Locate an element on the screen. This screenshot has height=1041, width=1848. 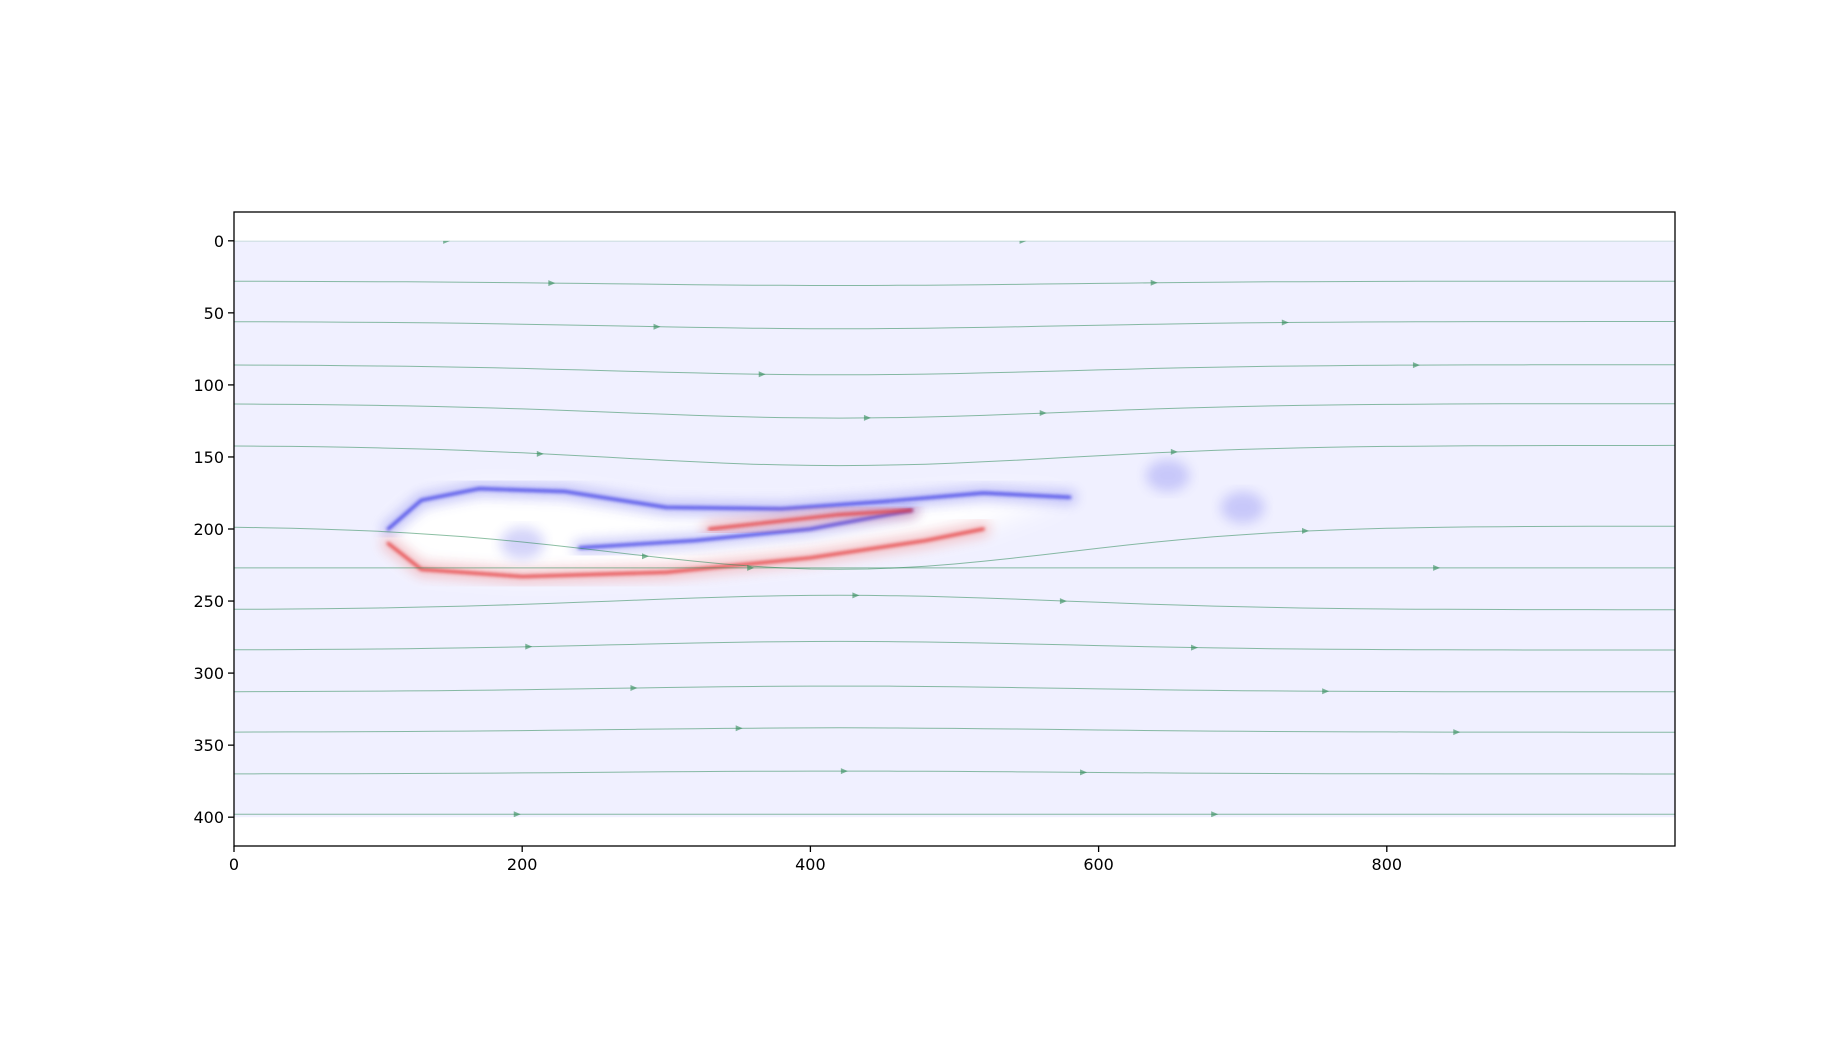
y-tick-label: 350 is located at coordinates (208, 745).